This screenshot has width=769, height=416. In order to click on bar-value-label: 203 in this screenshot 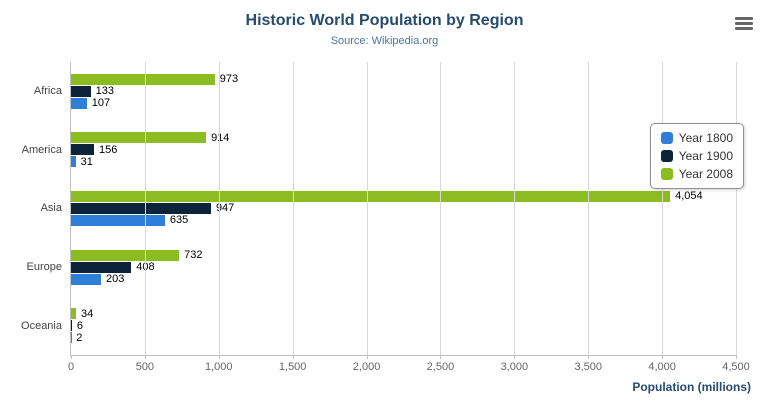, I will do `click(115, 279)`.